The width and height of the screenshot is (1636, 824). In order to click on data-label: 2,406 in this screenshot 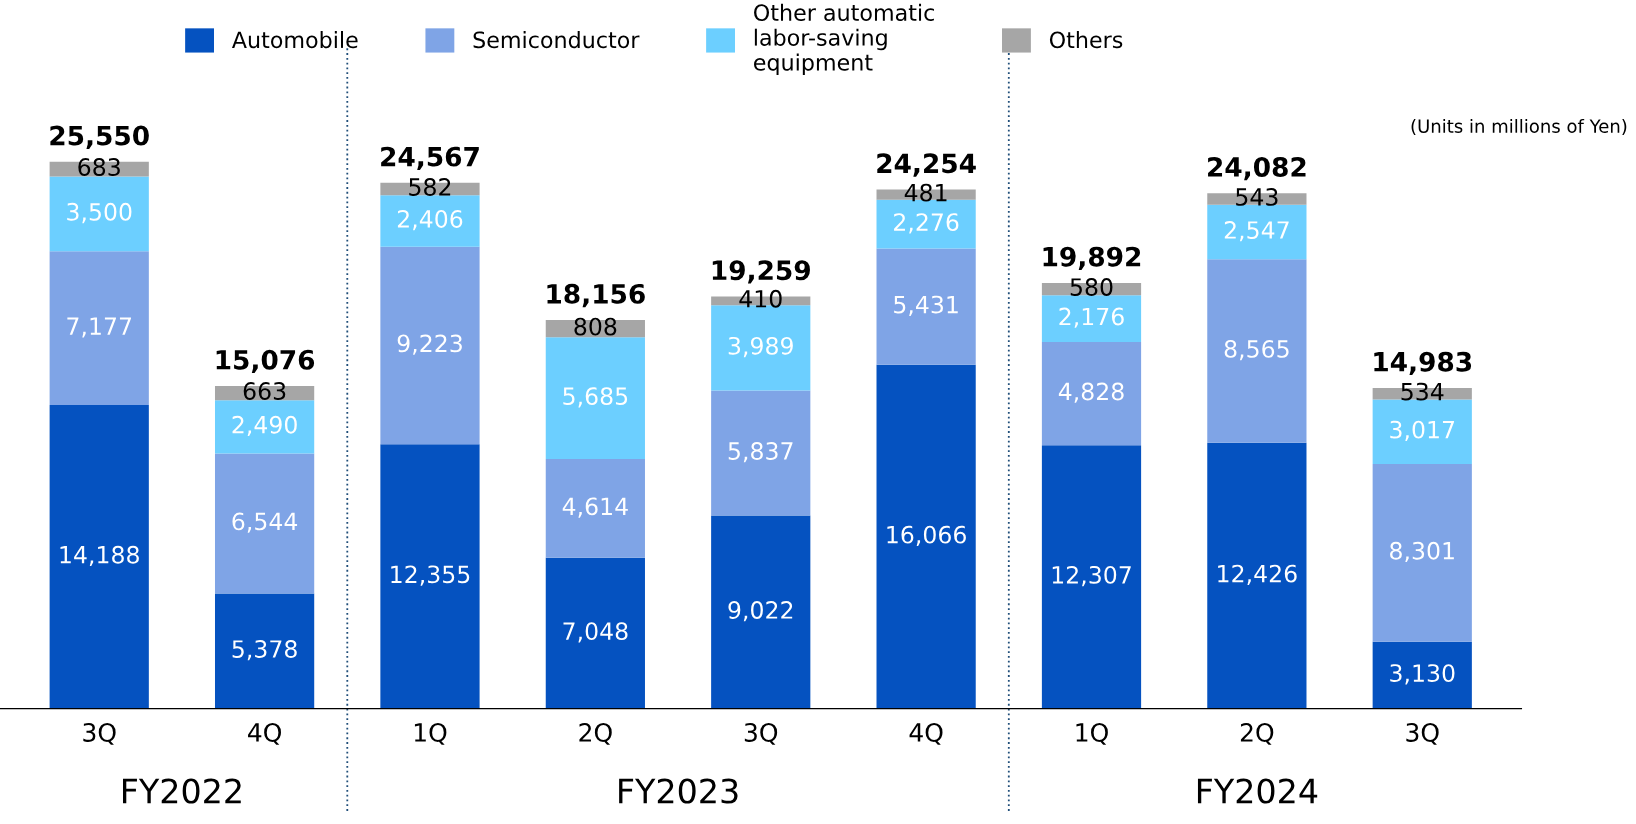, I will do `click(430, 220)`.